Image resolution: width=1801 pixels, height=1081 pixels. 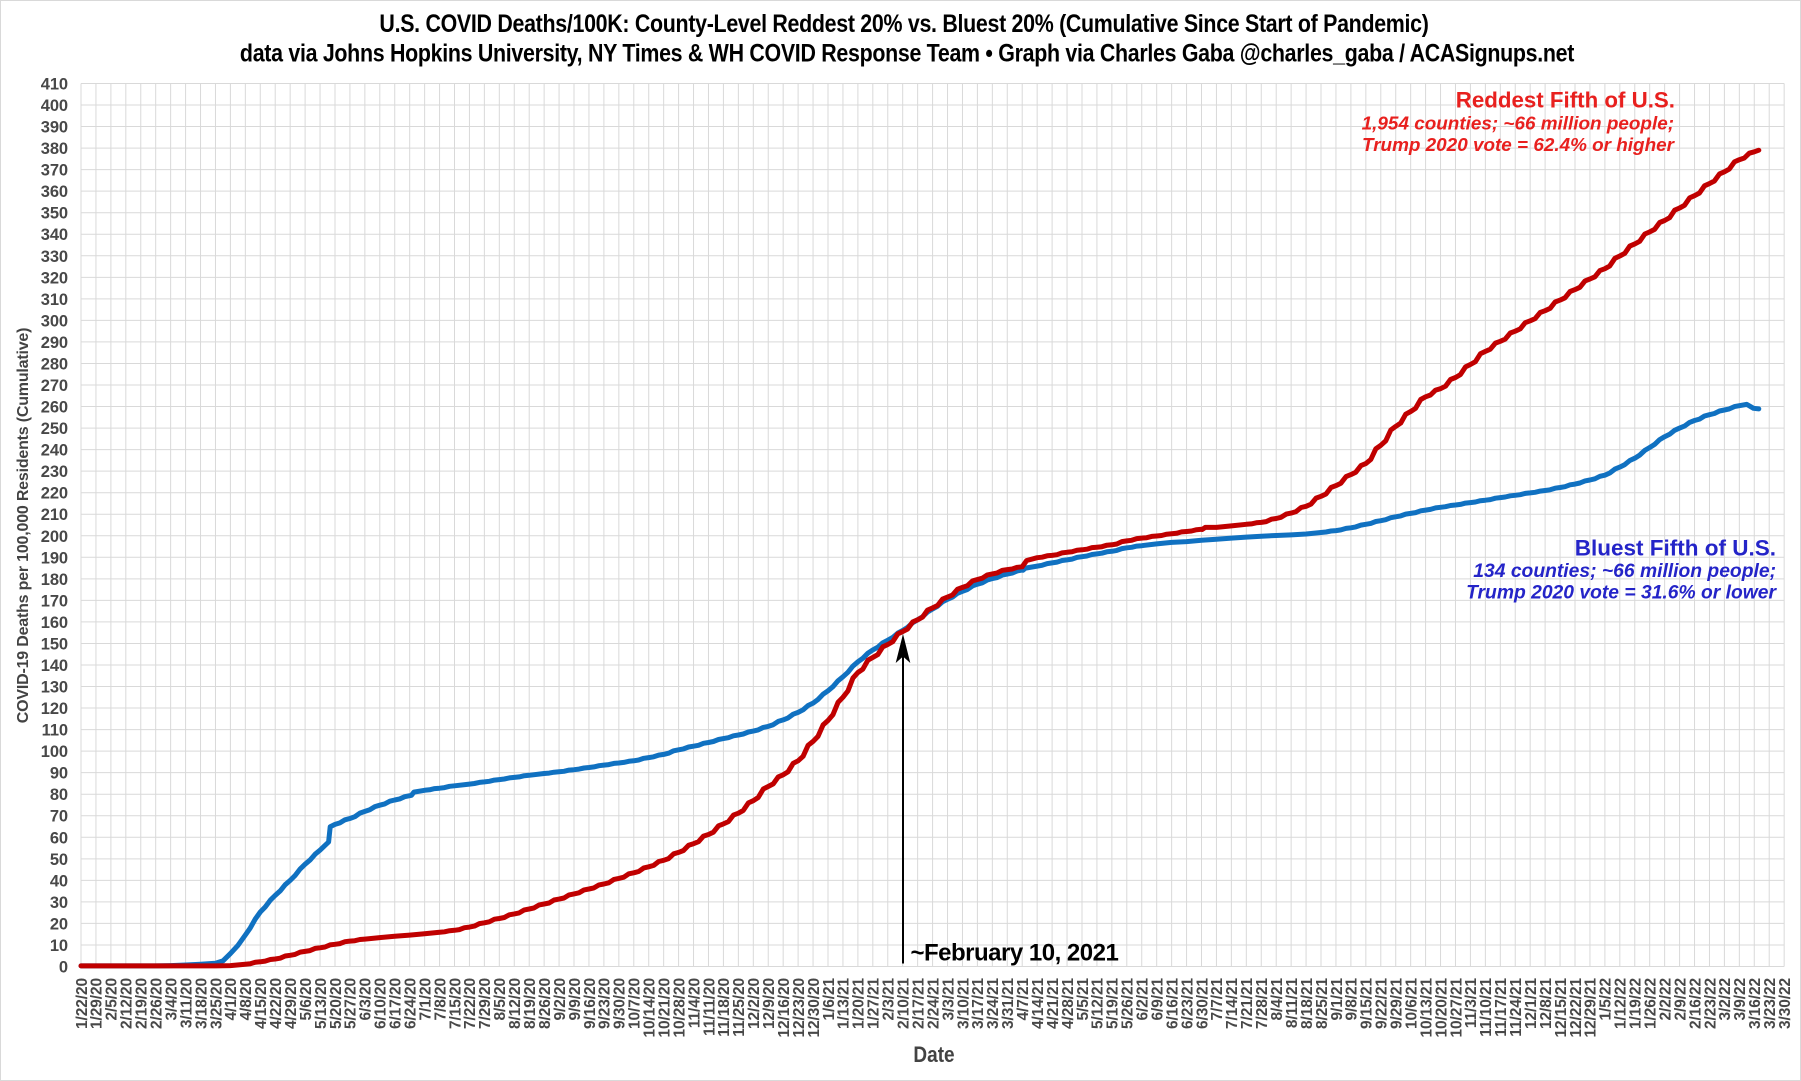 I want to click on svg-text: 6/3/20, so click(x=366, y=999).